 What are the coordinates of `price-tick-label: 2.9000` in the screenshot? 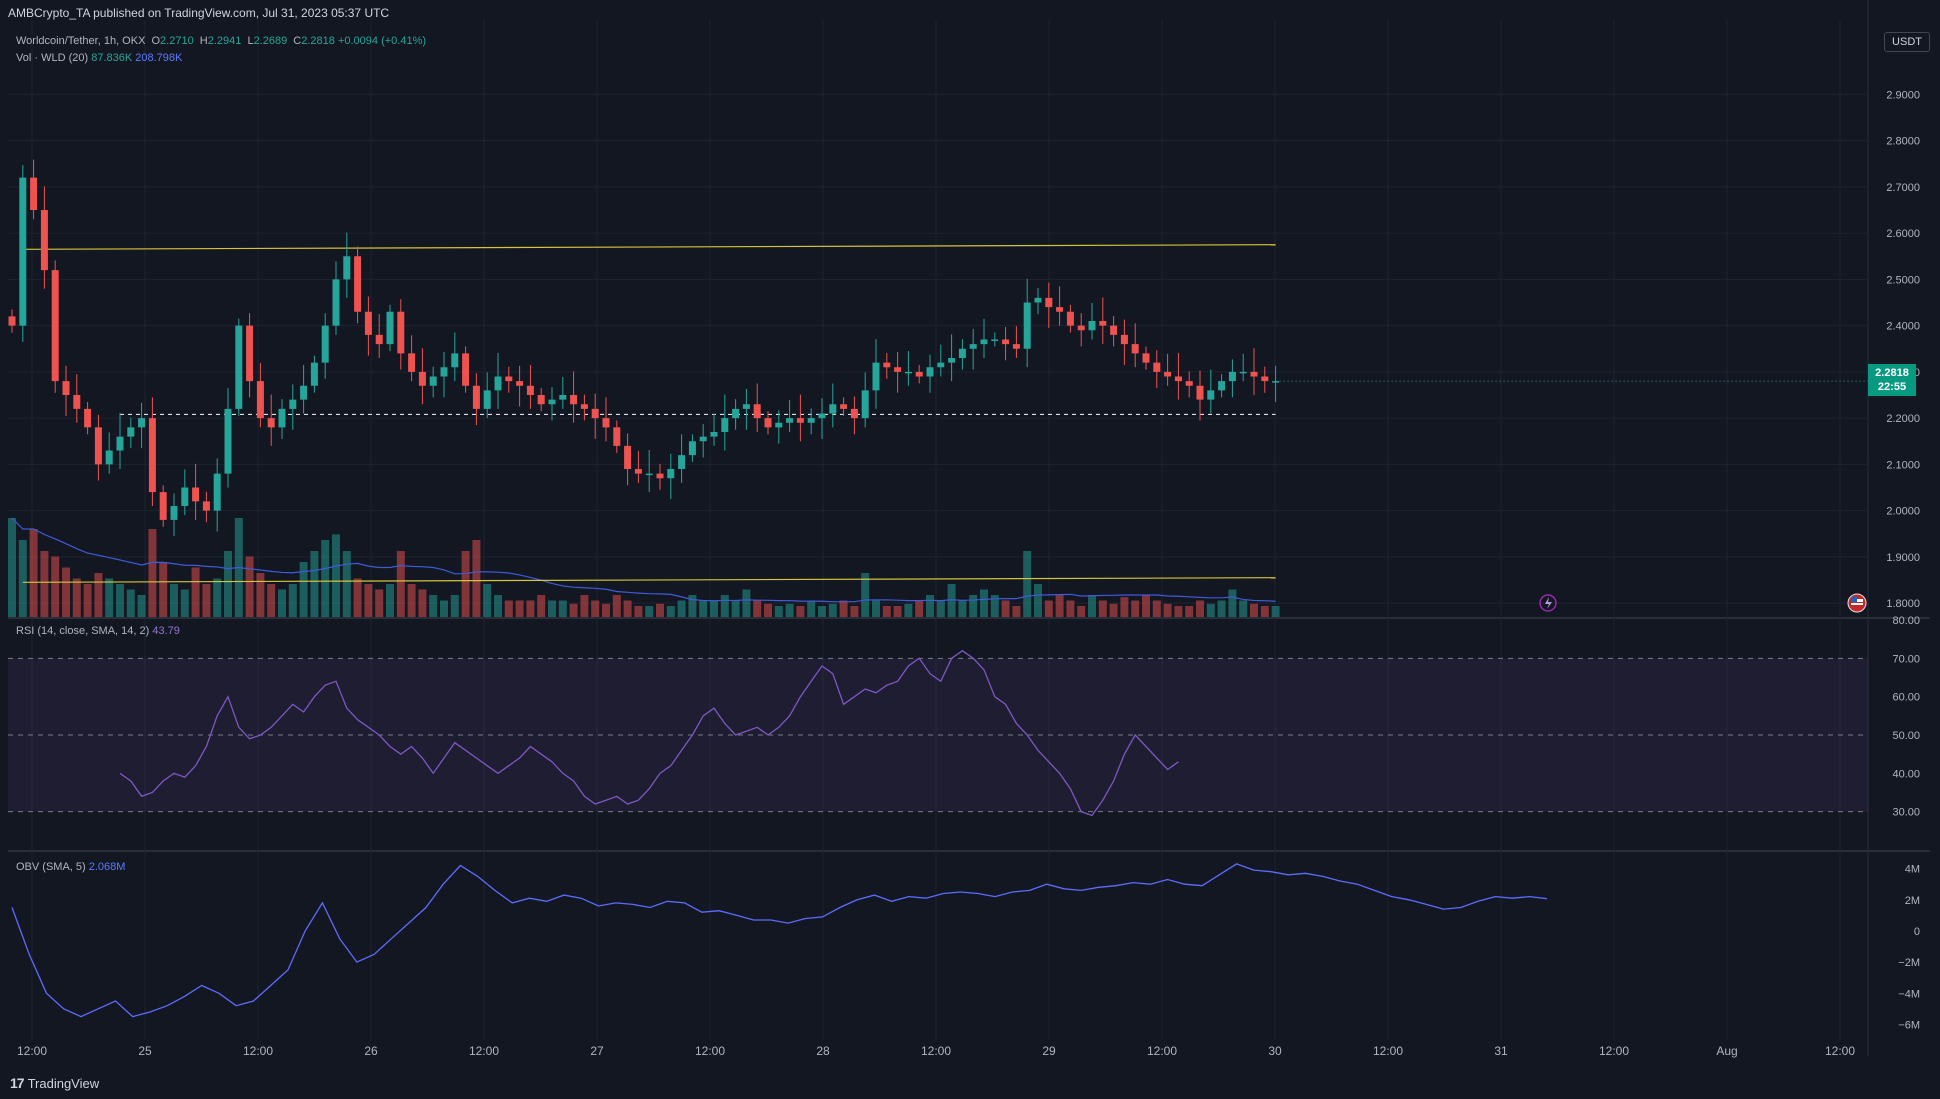 It's located at (1903, 95).